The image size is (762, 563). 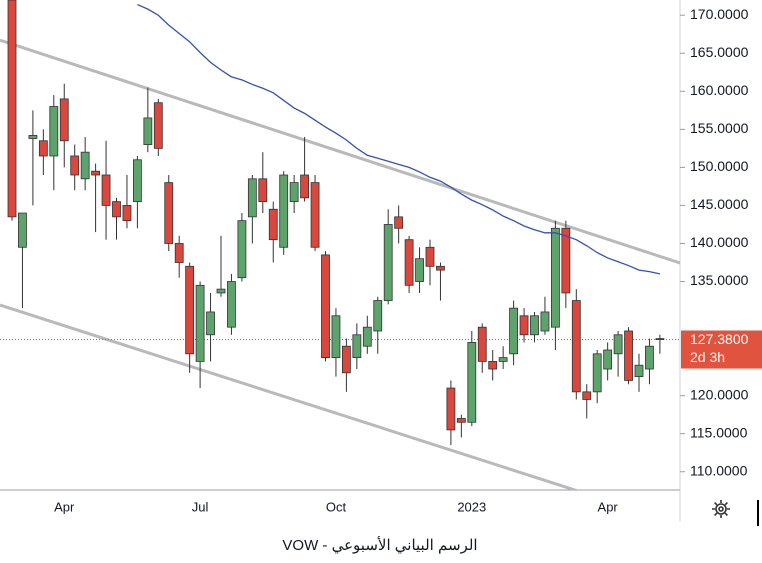 I want to click on y-tick-label: 165.0000, so click(x=719, y=52).